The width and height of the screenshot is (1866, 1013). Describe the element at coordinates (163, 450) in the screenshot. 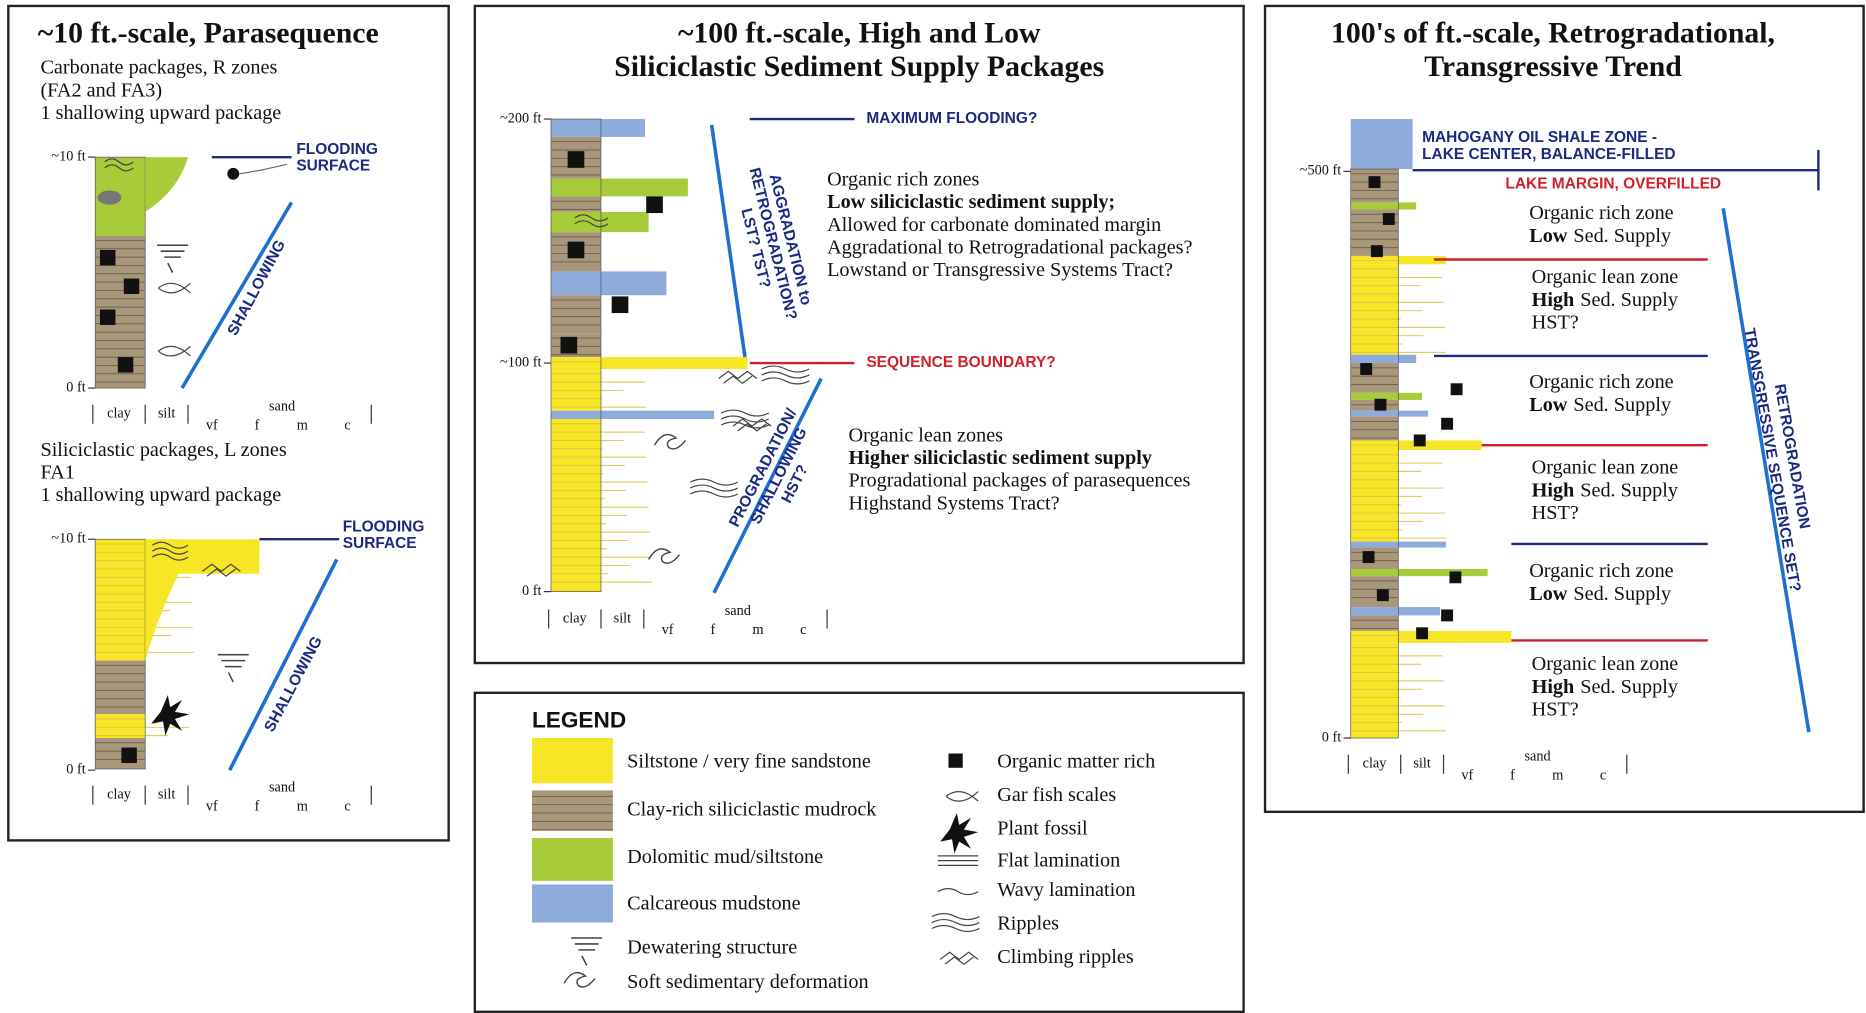

I see `label: Siliciclastic packages, L zones` at that location.